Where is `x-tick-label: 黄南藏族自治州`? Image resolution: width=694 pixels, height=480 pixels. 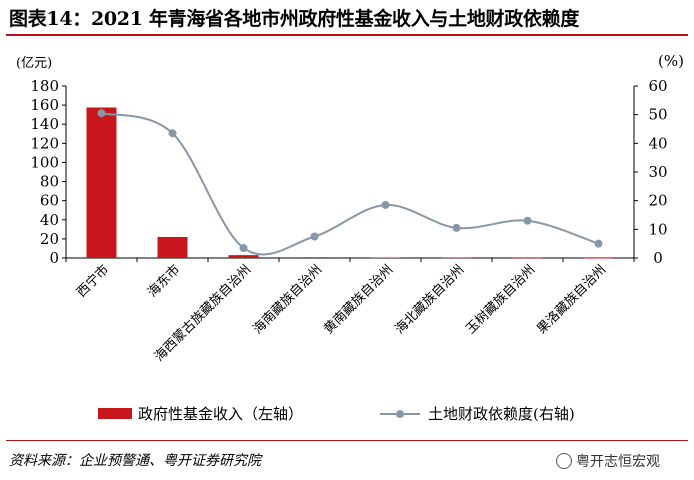 x-tick-label: 黄南藏族自治州 is located at coordinates (359, 300).